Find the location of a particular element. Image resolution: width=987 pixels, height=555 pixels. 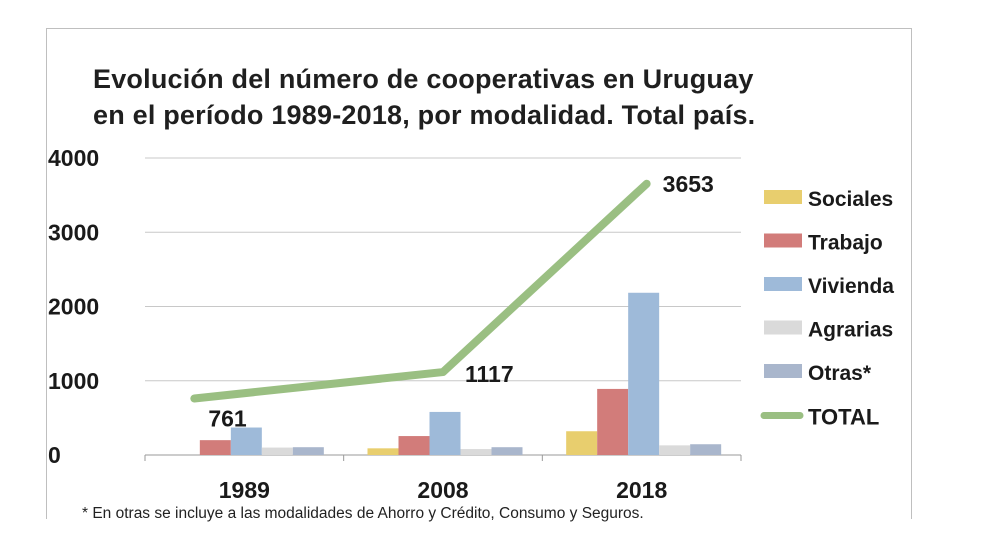

x-tick-label: 1989 is located at coordinates (244, 490).